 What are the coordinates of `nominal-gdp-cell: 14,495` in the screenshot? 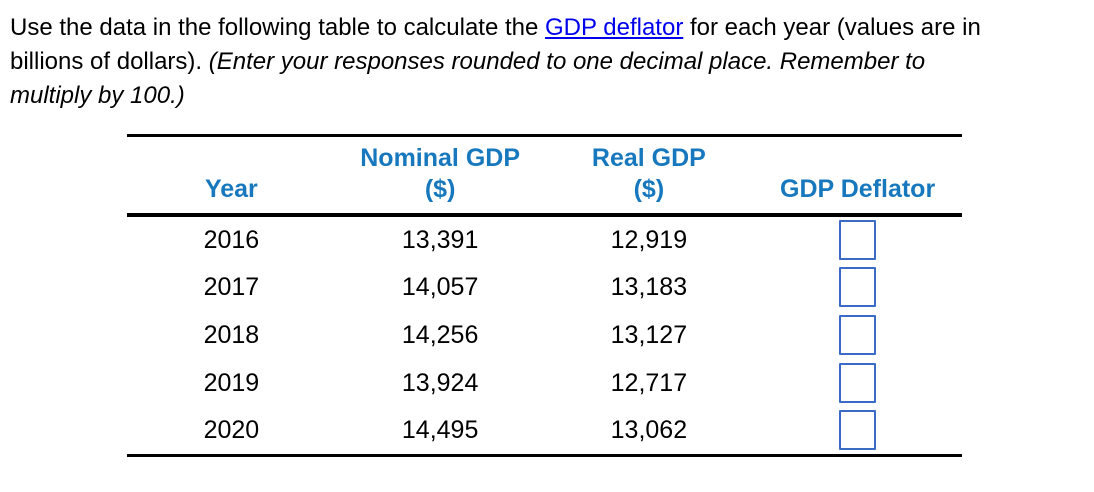 It's located at (440, 429).